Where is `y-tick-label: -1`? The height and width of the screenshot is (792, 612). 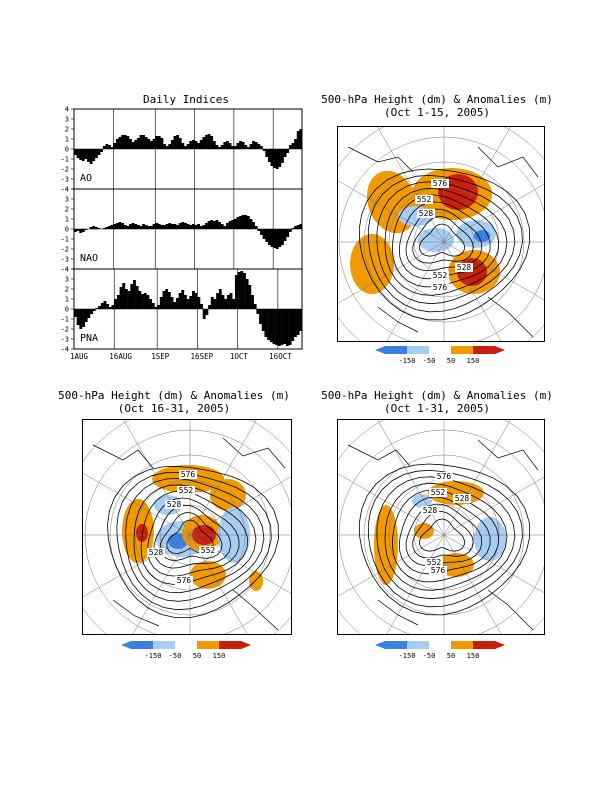
y-tick-label: -1 is located at coordinates (65, 240).